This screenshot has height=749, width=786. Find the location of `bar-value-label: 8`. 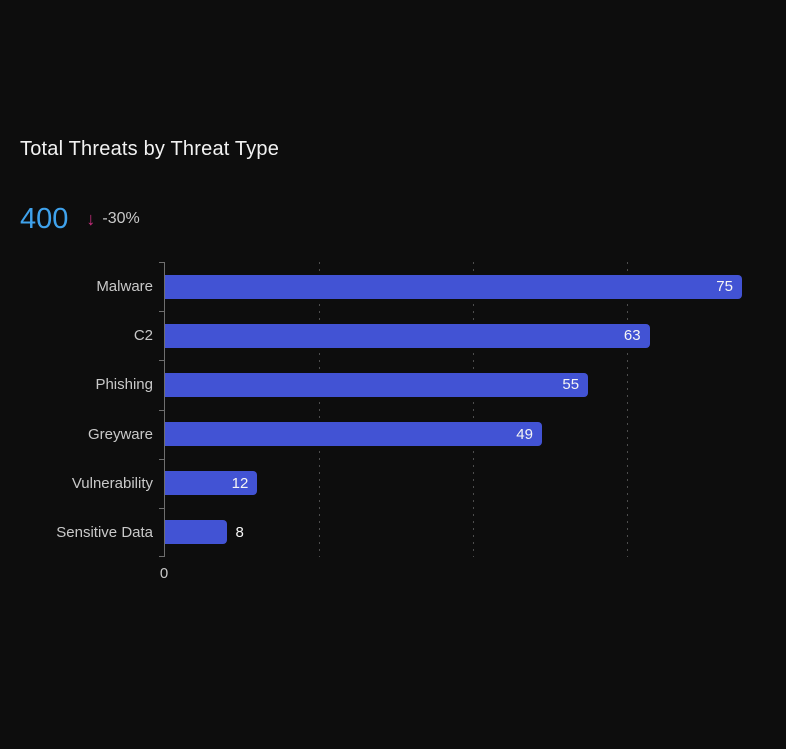

bar-value-label: 8 is located at coordinates (239, 532).